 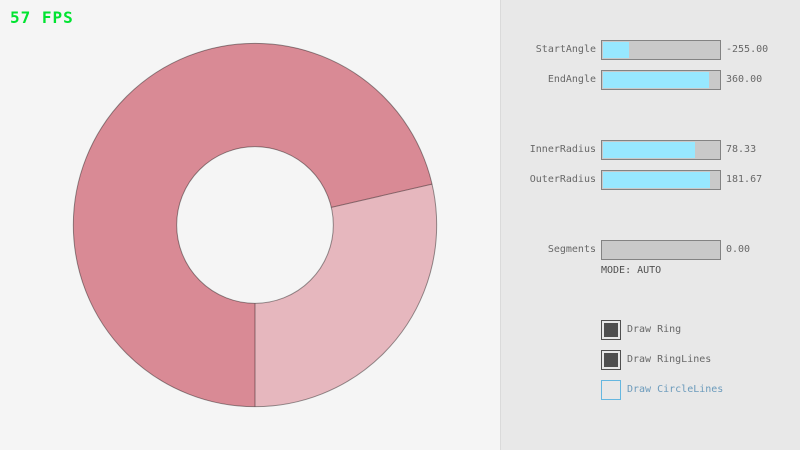 I want to click on slider-value-end-angle: 360.00, so click(x=744, y=79).